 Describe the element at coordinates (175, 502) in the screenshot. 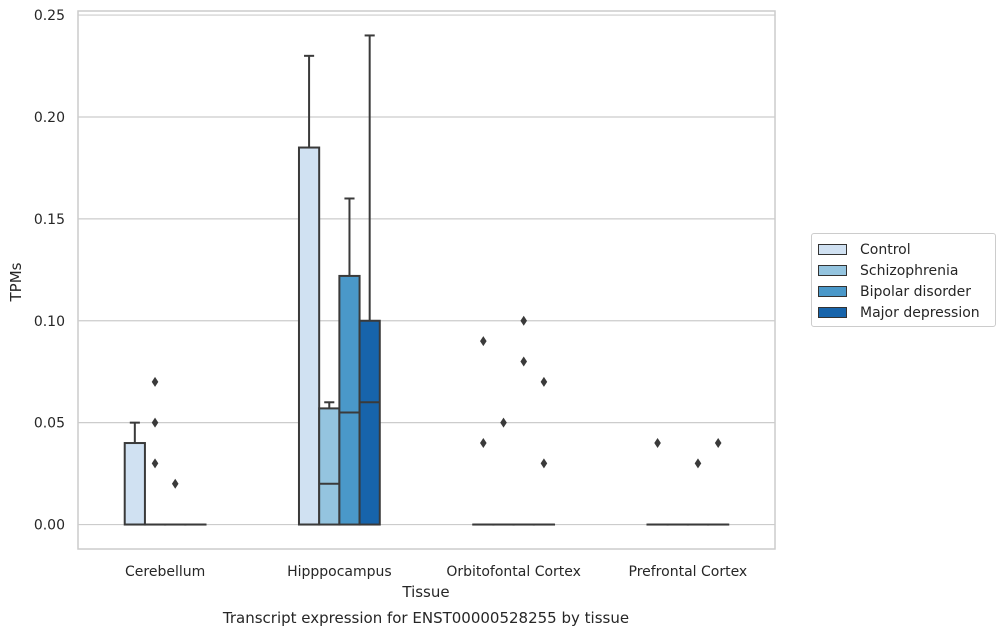

I see `box-bipolar-disorder-cerebellum` at that location.